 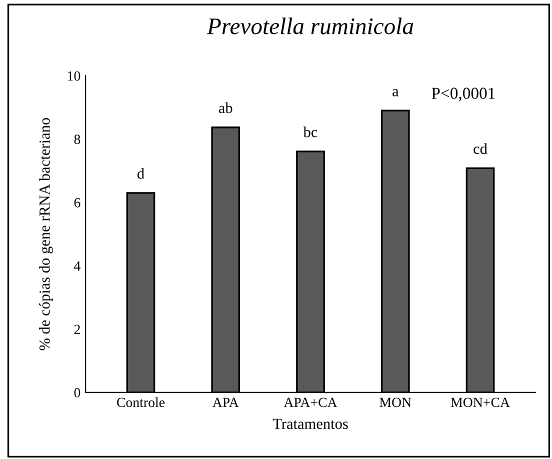 What do you see at coordinates (77, 139) in the screenshot?
I see `y-tick-label: 8` at bounding box center [77, 139].